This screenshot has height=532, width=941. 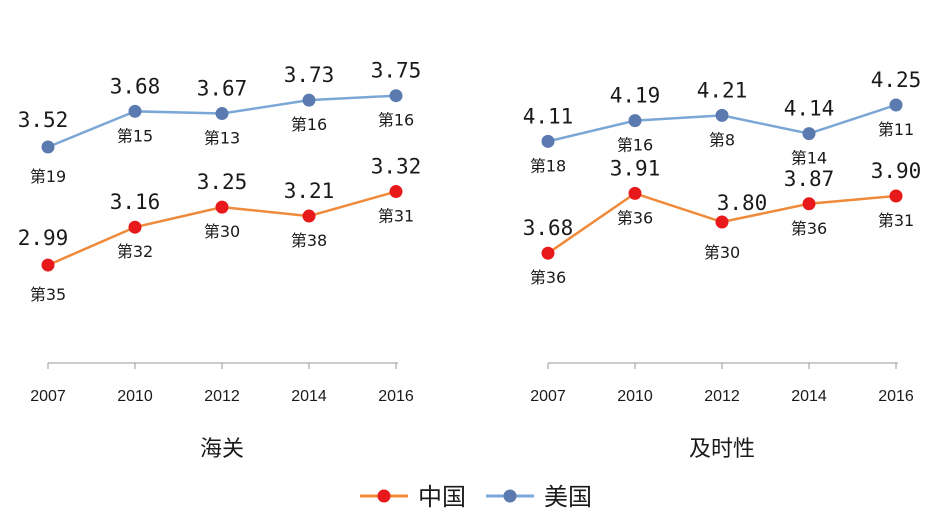 What do you see at coordinates (135, 202) in the screenshot?
I see `data-value-label: 3.16` at bounding box center [135, 202].